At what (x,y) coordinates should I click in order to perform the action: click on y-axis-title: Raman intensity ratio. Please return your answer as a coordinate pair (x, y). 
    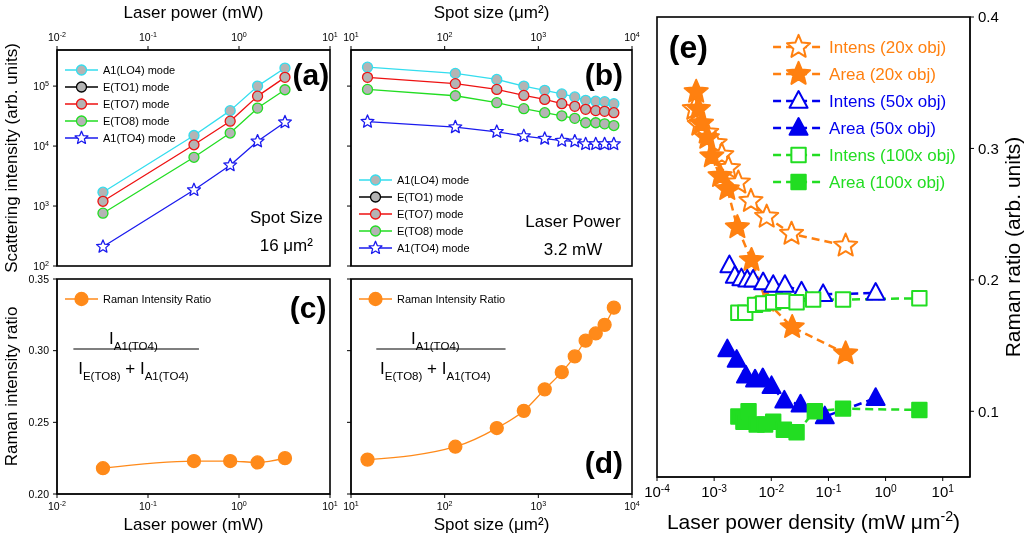
    Looking at the image, I should click on (11, 386).